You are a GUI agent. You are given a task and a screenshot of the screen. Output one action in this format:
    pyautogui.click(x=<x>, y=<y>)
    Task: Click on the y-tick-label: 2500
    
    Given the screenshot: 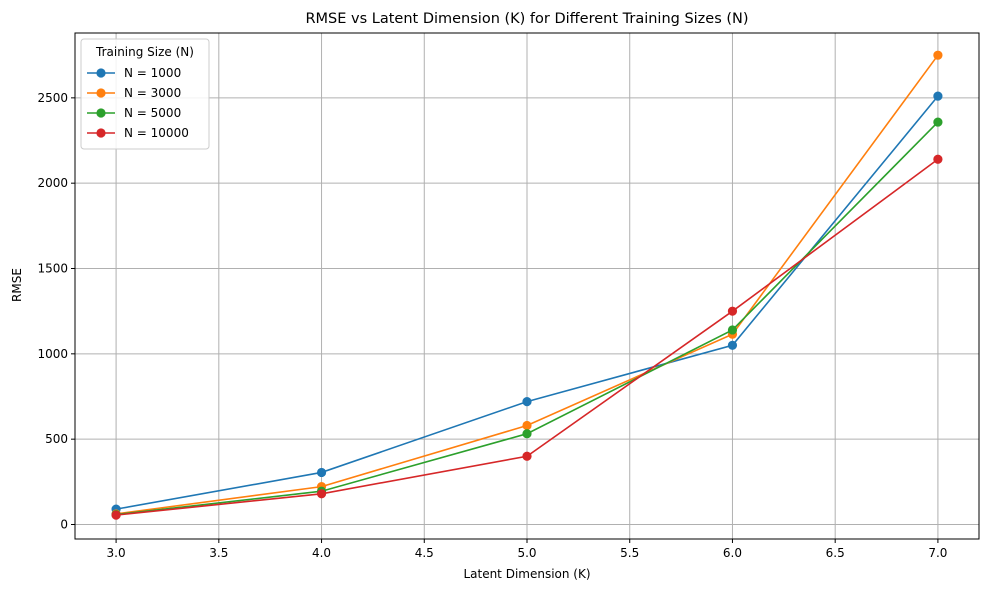 What is the action you would take?
    pyautogui.click(x=52, y=98)
    